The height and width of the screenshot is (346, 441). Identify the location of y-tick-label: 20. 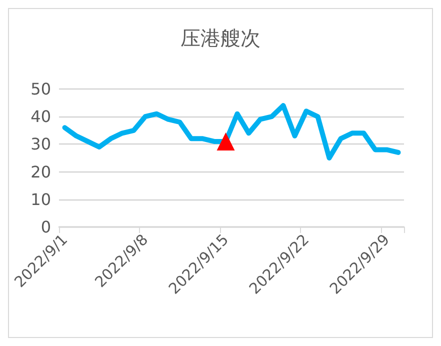
(40, 172).